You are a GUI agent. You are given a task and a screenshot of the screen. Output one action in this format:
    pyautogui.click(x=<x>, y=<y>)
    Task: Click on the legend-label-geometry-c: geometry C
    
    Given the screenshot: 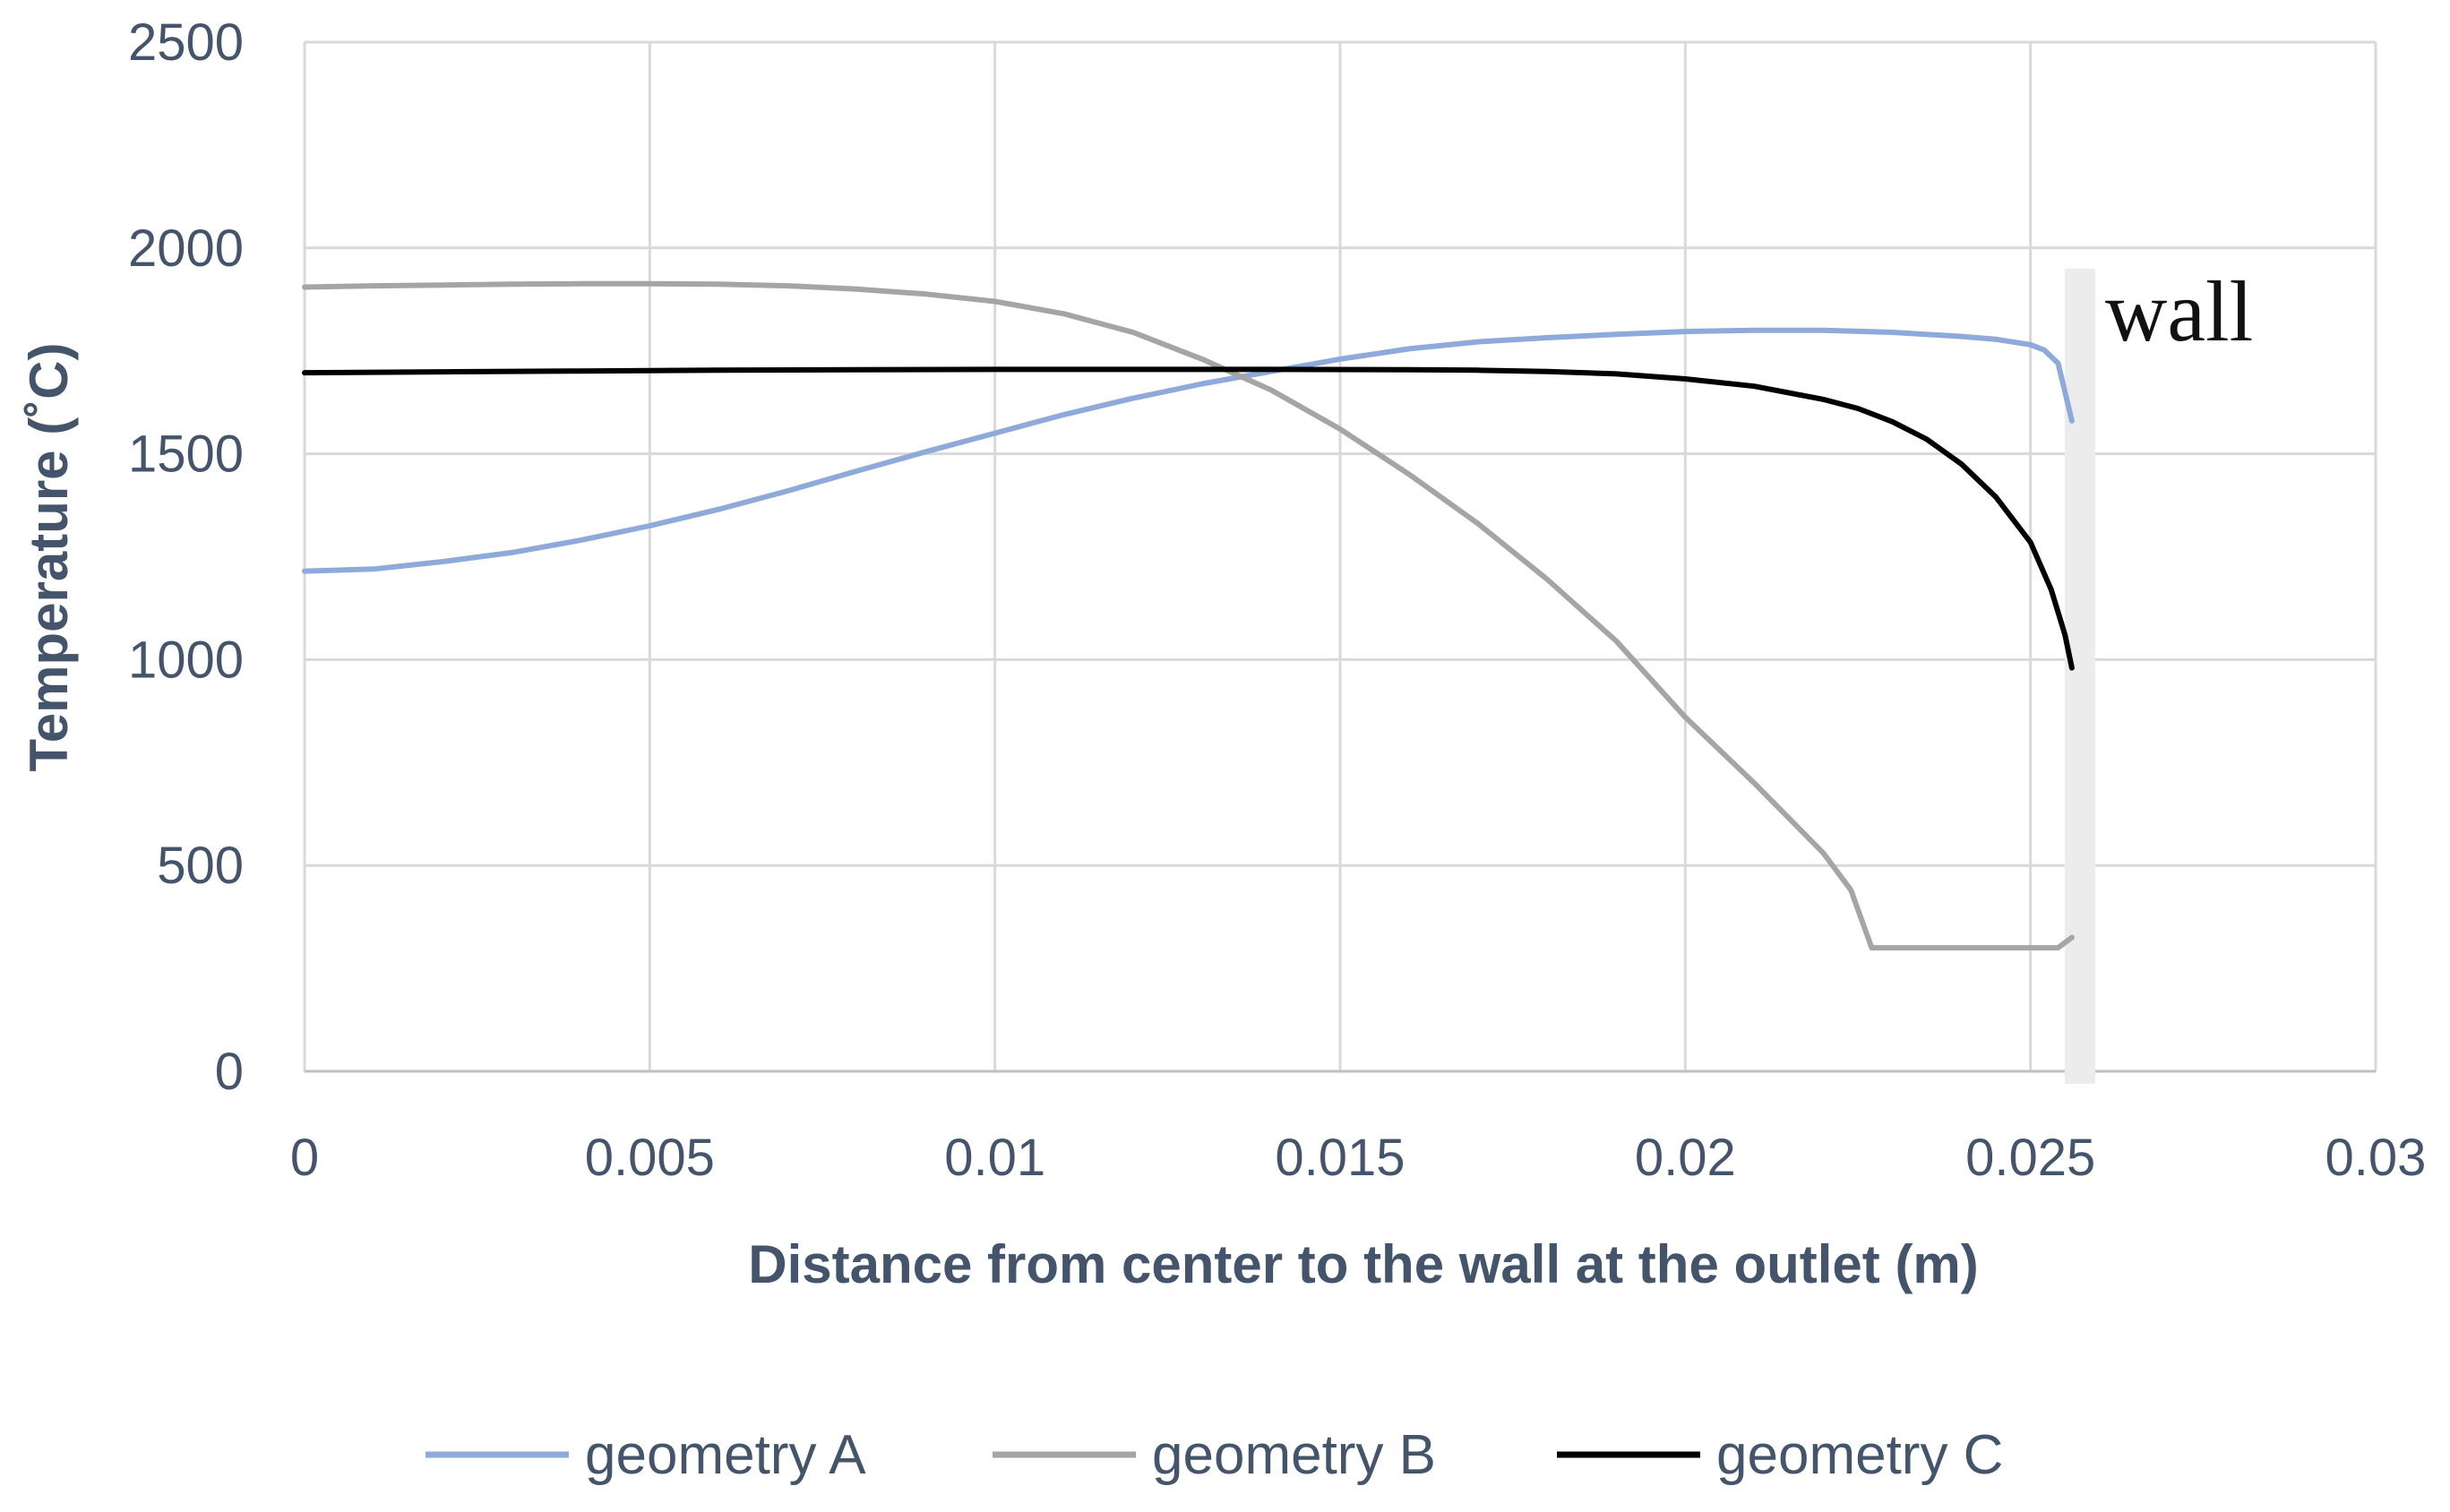 What is the action you would take?
    pyautogui.click(x=1859, y=1455)
    